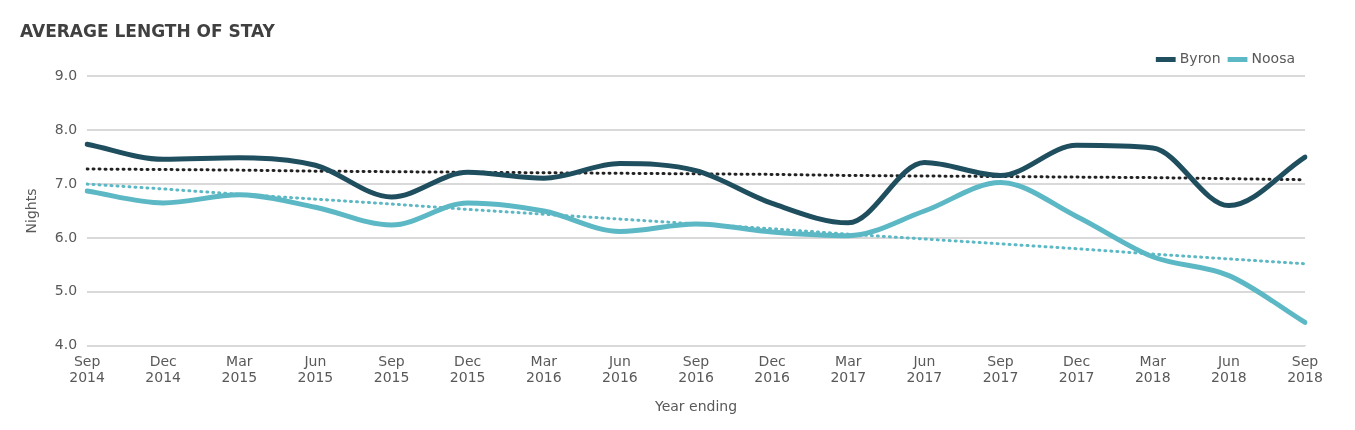 The width and height of the screenshot is (1355, 430). What do you see at coordinates (1200, 58) in the screenshot?
I see `legend-label: Byron` at bounding box center [1200, 58].